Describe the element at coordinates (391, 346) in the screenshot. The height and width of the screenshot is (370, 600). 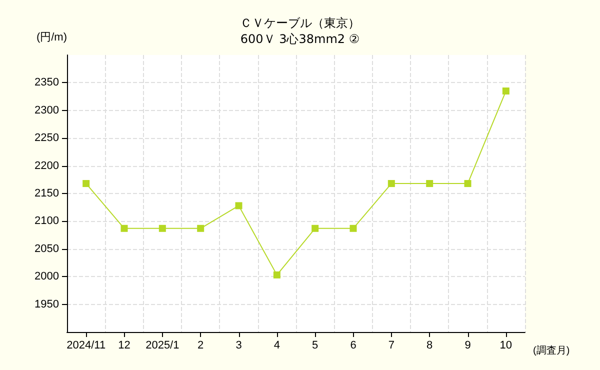
I see `x-tick-label: 7` at that location.